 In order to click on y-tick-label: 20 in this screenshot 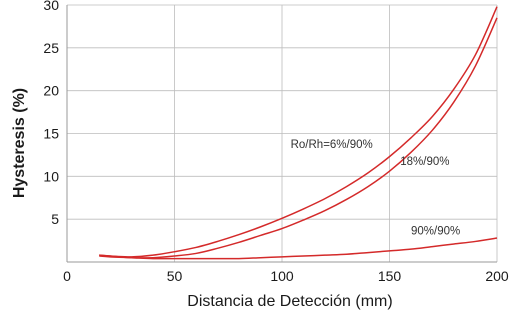, I will do `click(51, 91)`.